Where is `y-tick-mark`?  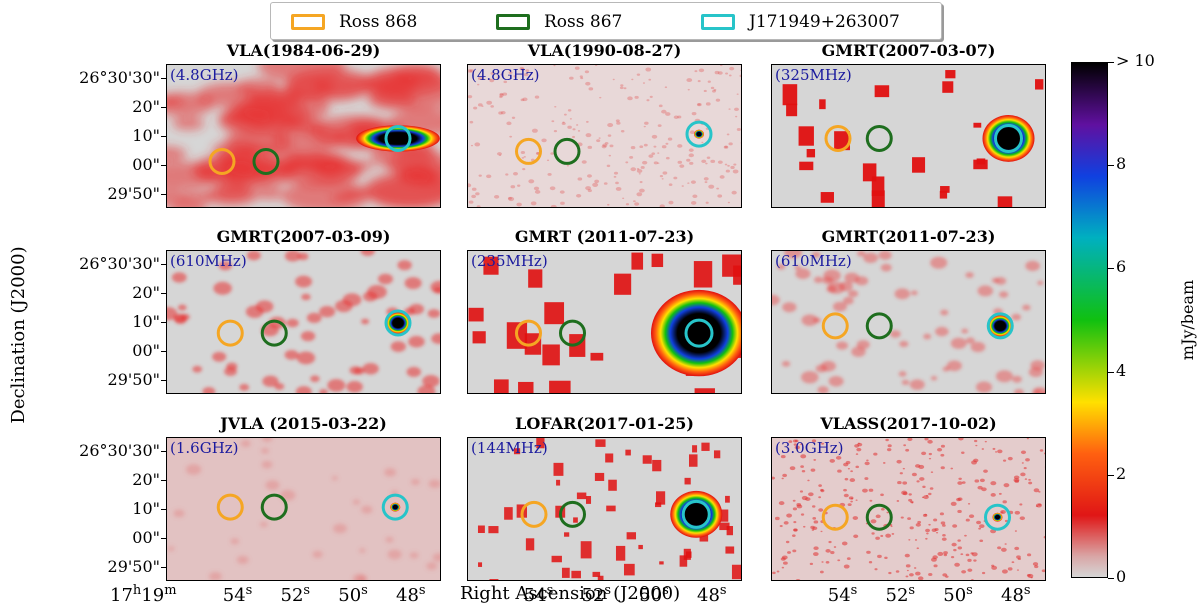 y-tick-mark is located at coordinates (163, 567).